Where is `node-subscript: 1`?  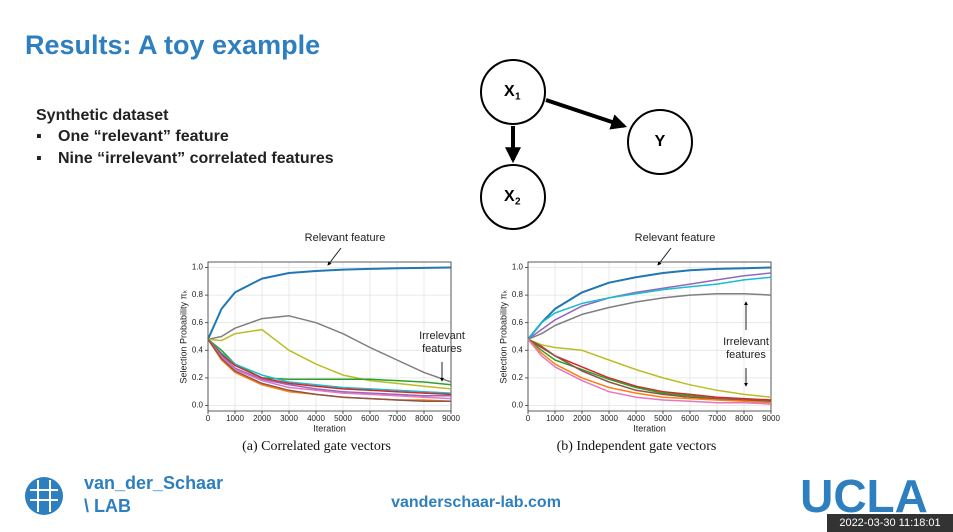
node-subscript: 1 is located at coordinates (518, 97).